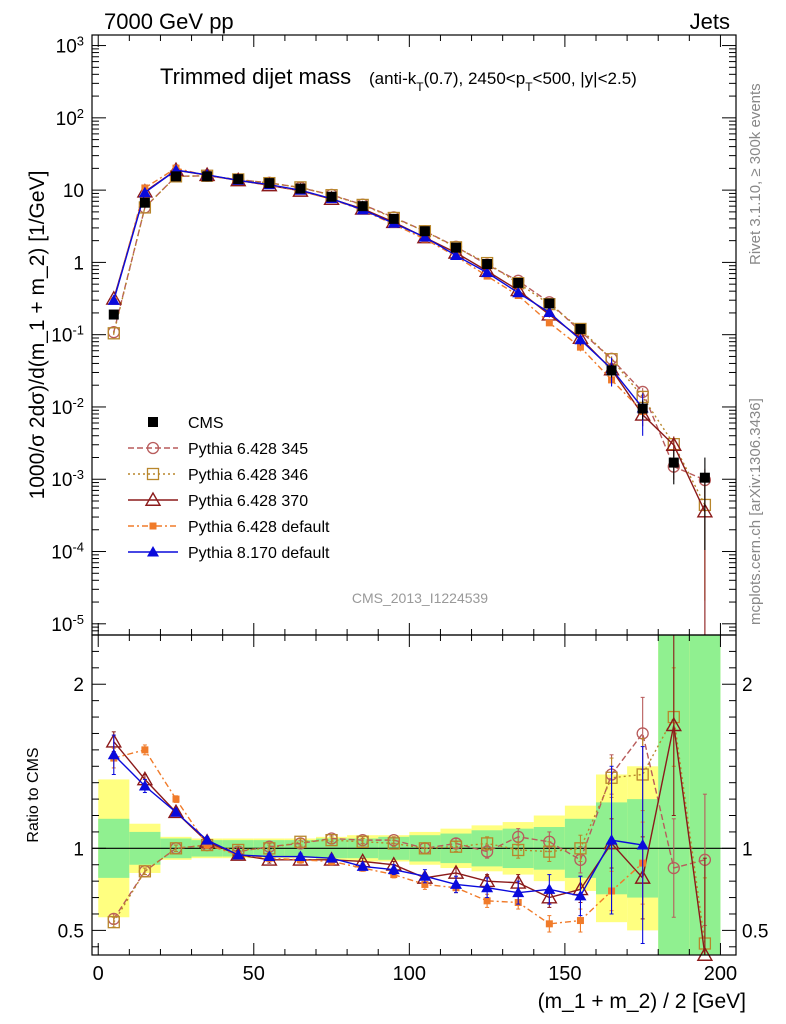 This screenshot has height=1024, width=786. Describe the element at coordinates (747, 849) in the screenshot. I see `ratio-y-tick-label-right: 1` at that location.